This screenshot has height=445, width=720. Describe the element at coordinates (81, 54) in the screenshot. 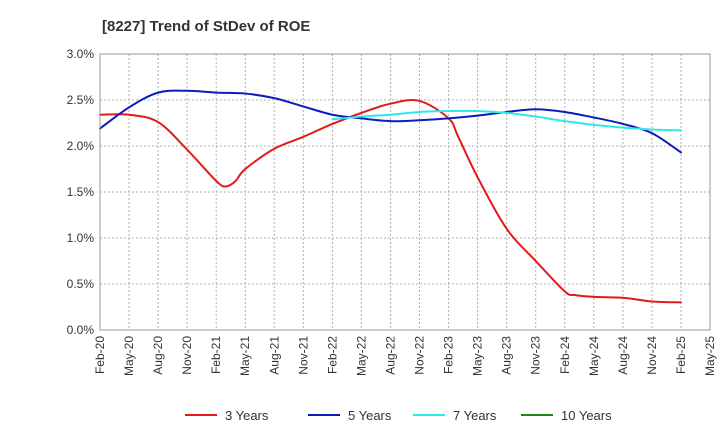

I see `y-tick-label: 3.0%` at that location.